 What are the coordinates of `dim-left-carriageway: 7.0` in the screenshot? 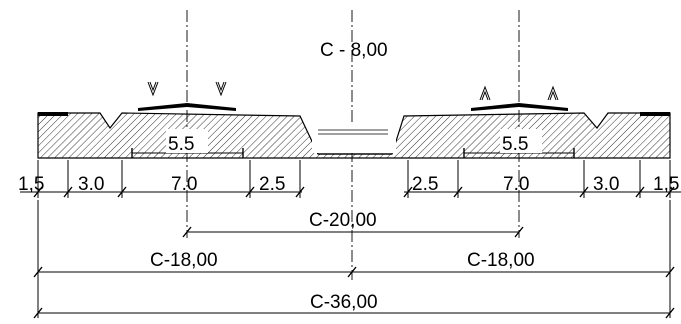 It's located at (184, 184).